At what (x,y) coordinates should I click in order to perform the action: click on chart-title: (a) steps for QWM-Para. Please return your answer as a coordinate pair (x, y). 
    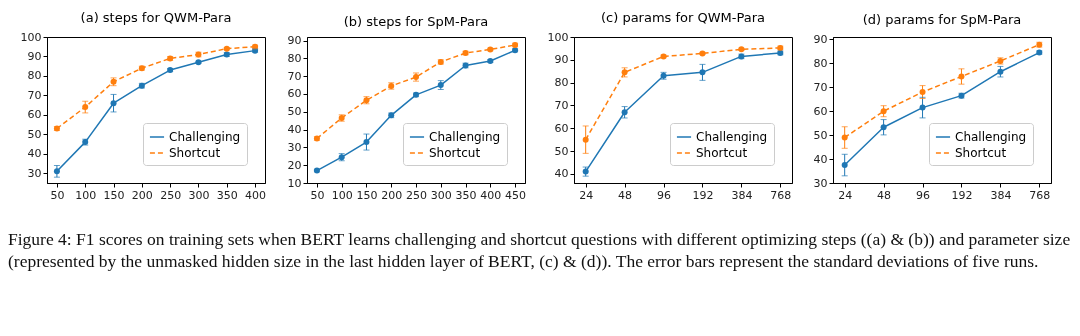
    Looking at the image, I should click on (156, 17).